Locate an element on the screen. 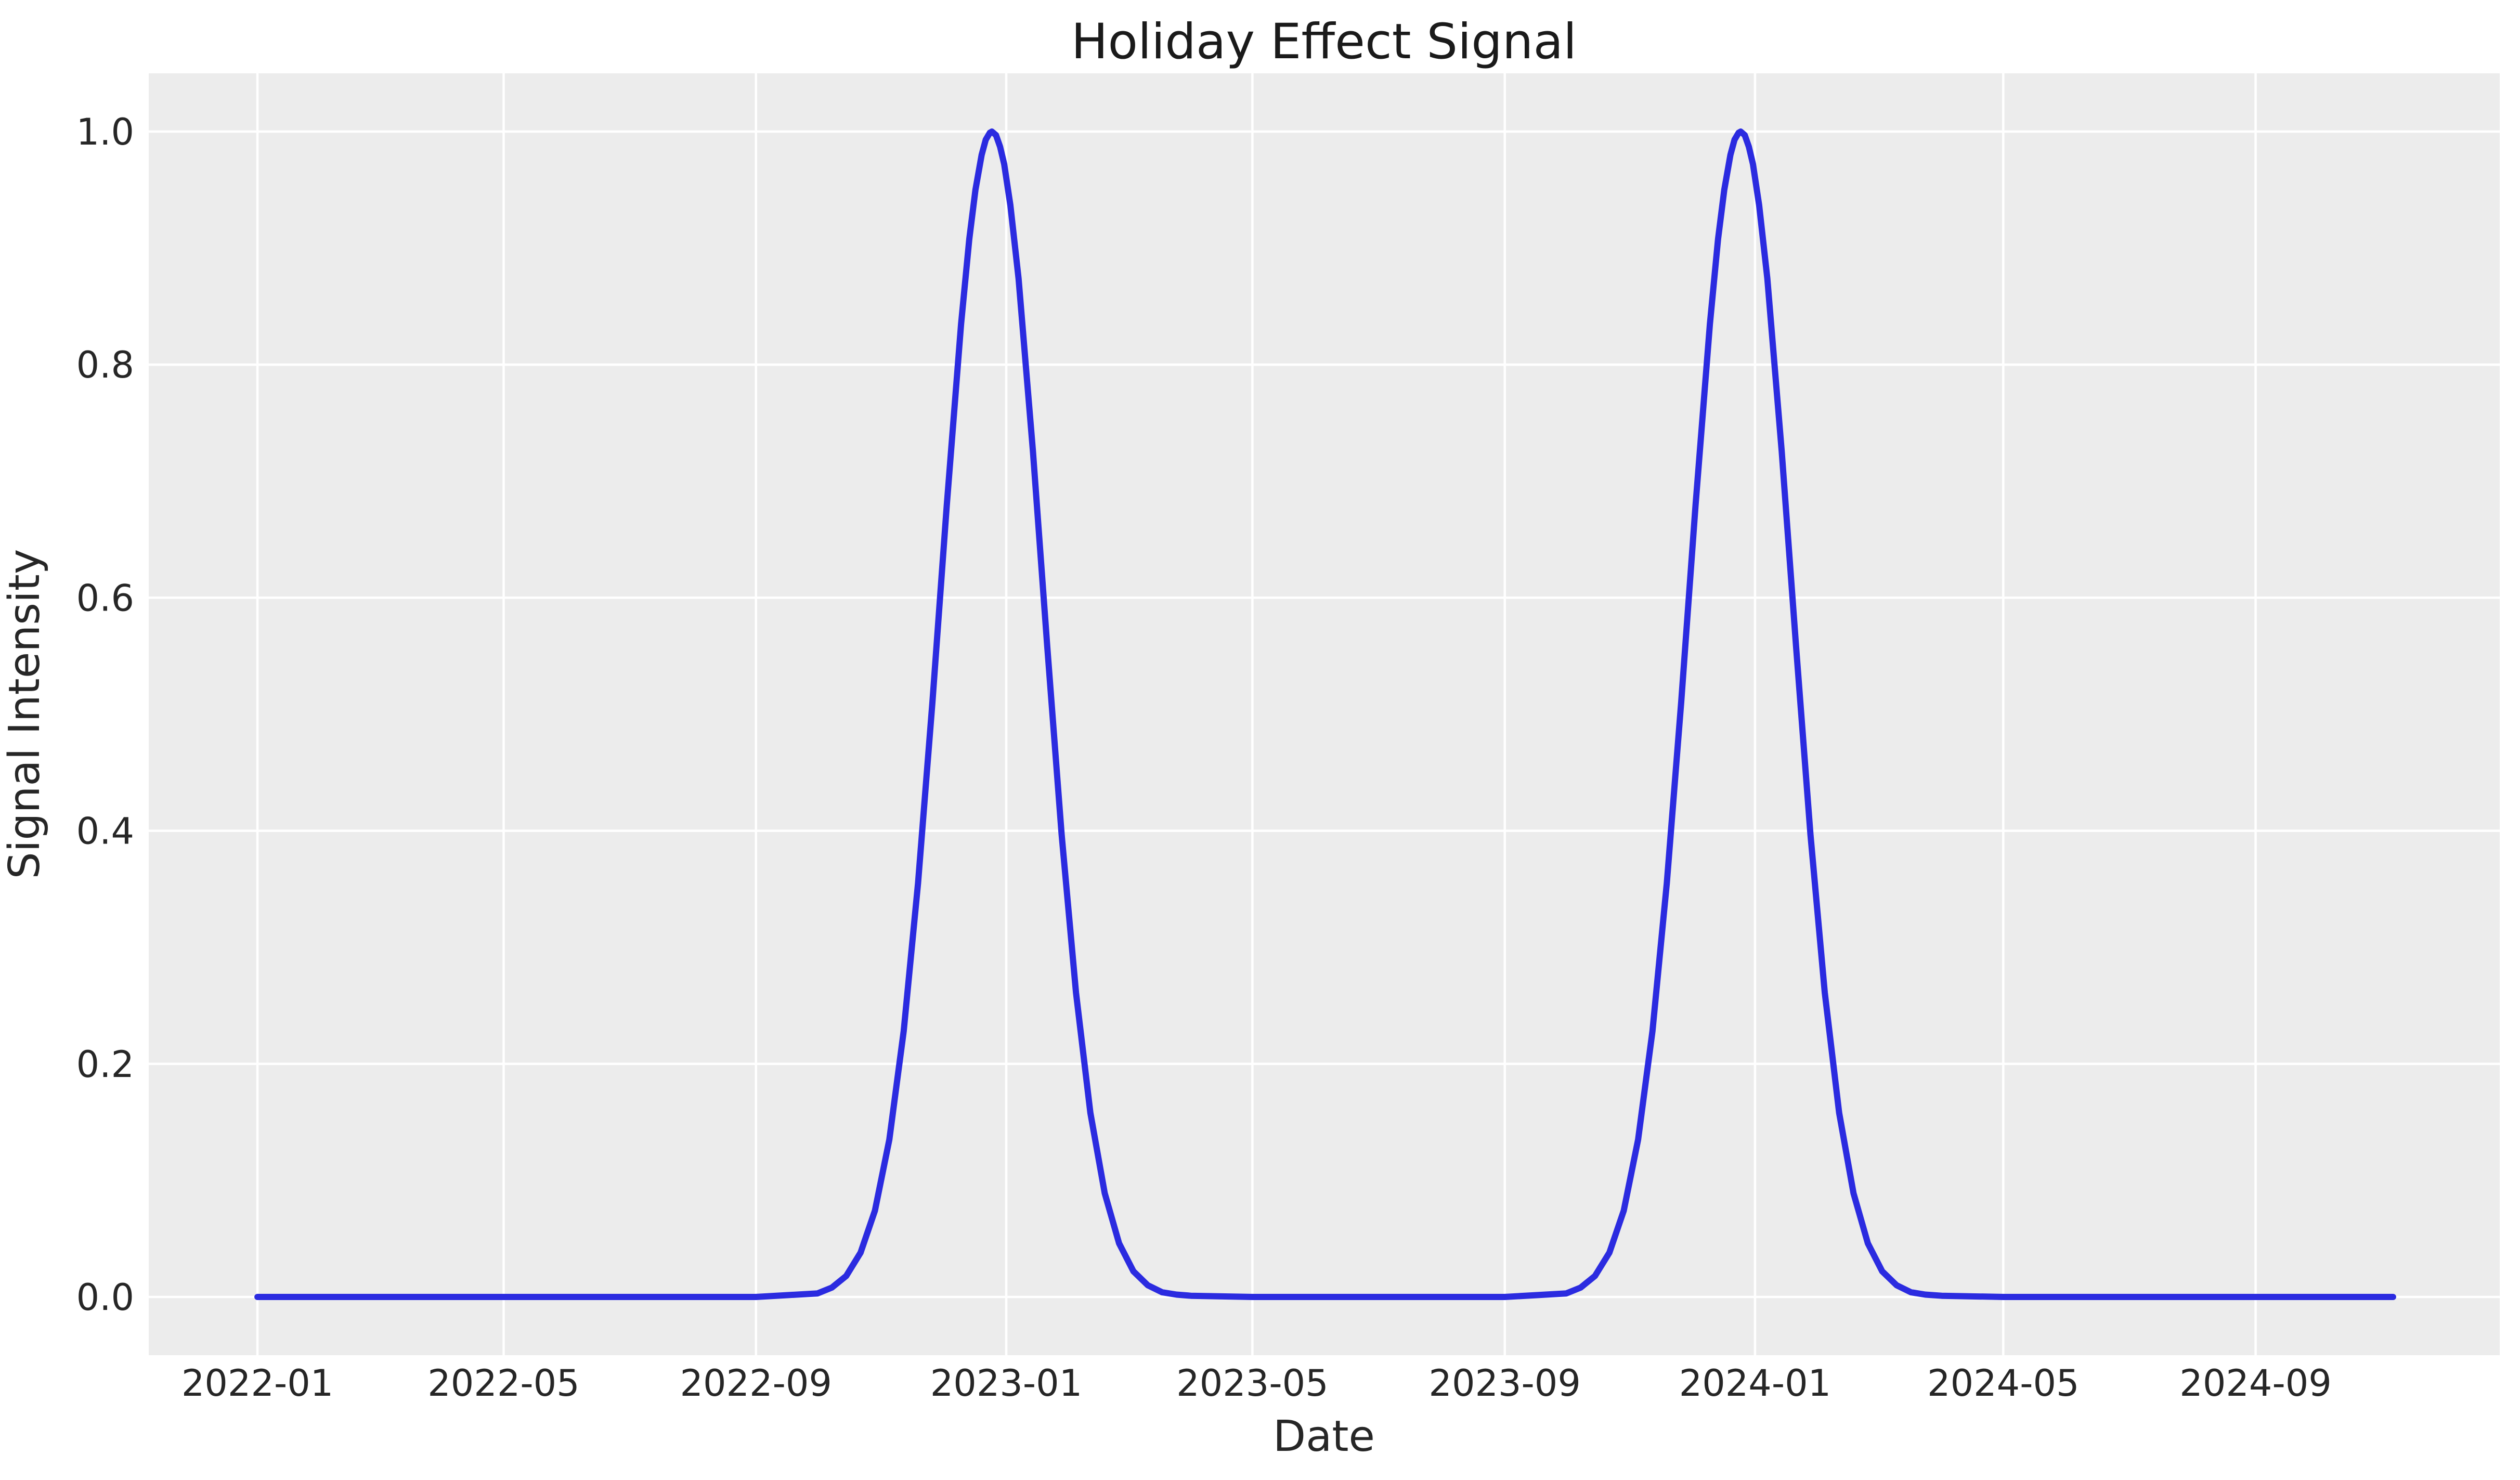 Image resolution: width=2520 pixels, height=1480 pixels. x-axis-label: Date is located at coordinates (1324, 1436).